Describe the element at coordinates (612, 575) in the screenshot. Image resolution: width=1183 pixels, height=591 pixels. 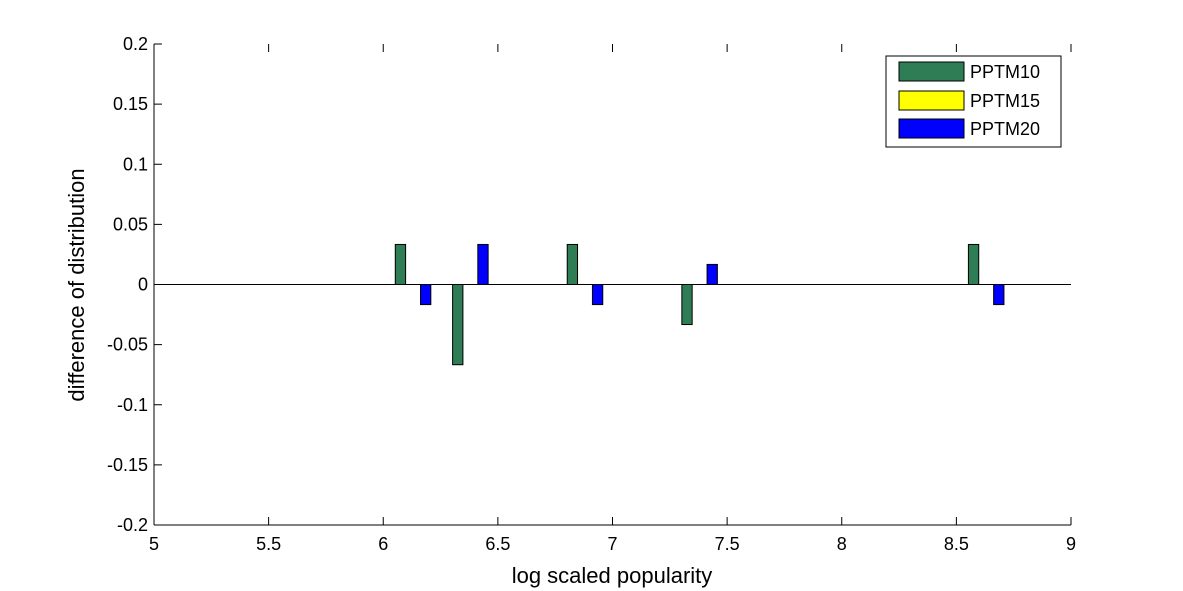
I see `x-axis-title: log scaled popularity` at that location.